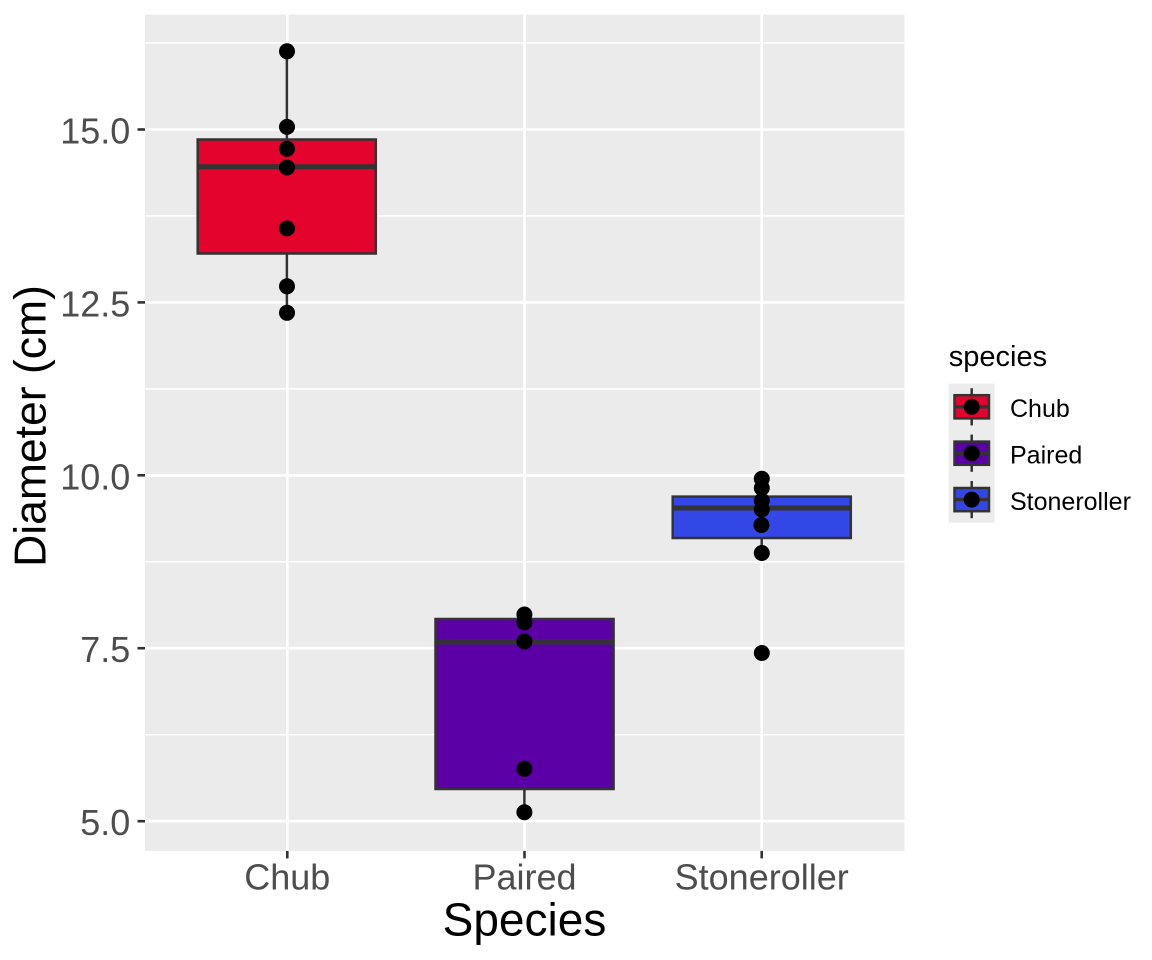  Describe the element at coordinates (998, 357) in the screenshot. I see `svg-text: species` at that location.